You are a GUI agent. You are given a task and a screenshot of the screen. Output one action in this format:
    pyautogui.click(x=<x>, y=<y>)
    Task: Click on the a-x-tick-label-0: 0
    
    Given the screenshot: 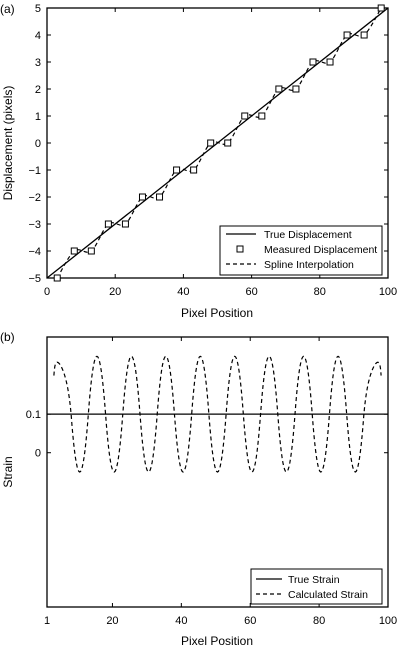 What is the action you would take?
    pyautogui.click(x=47, y=292)
    